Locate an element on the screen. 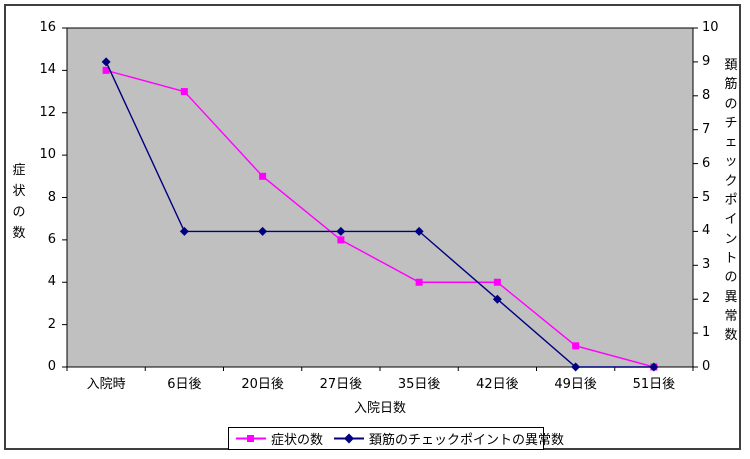  x-axis-title: 入院日数 is located at coordinates (379, 408).